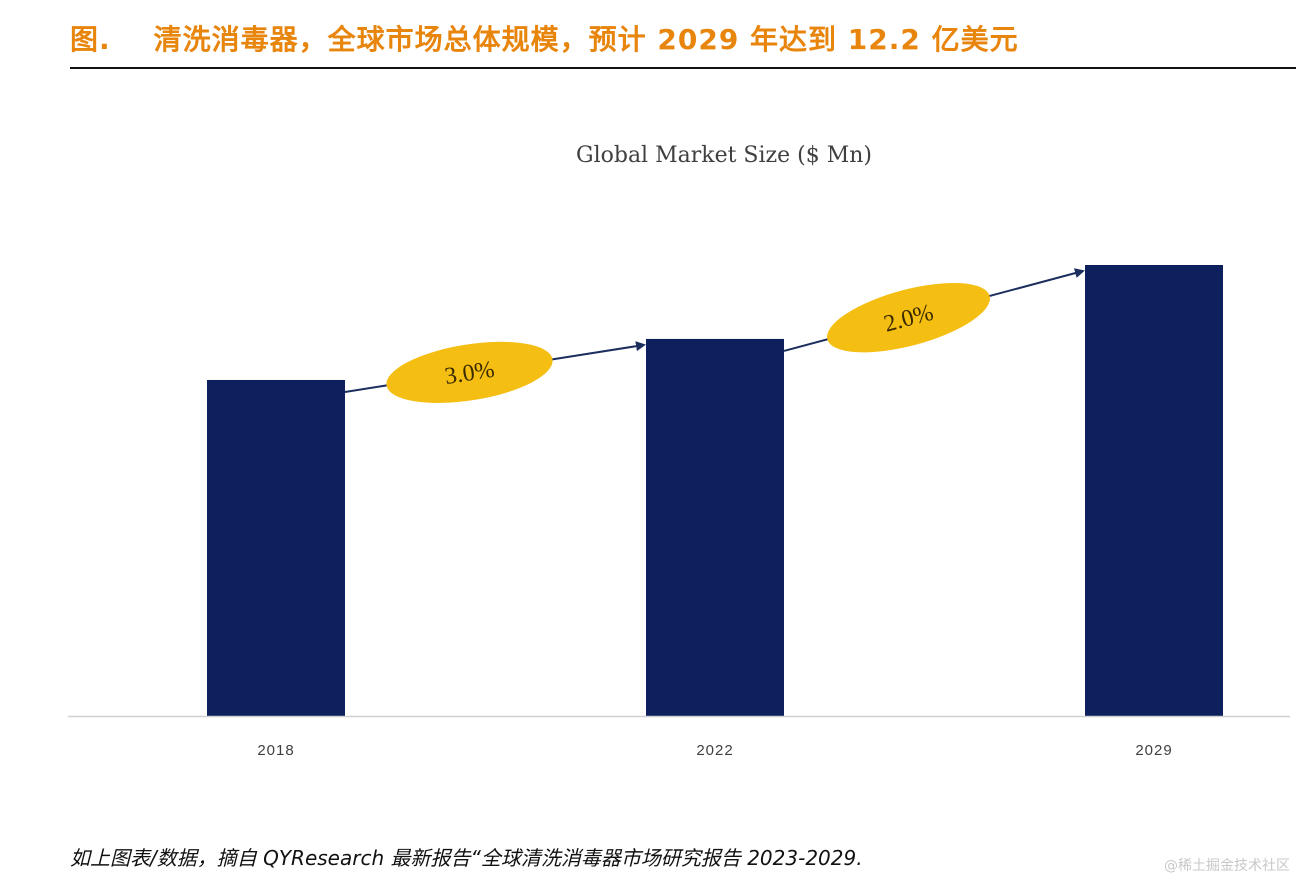 The image size is (1296, 882). Describe the element at coordinates (714, 750) in the screenshot. I see `x-tick-label-2022: 2022` at that location.